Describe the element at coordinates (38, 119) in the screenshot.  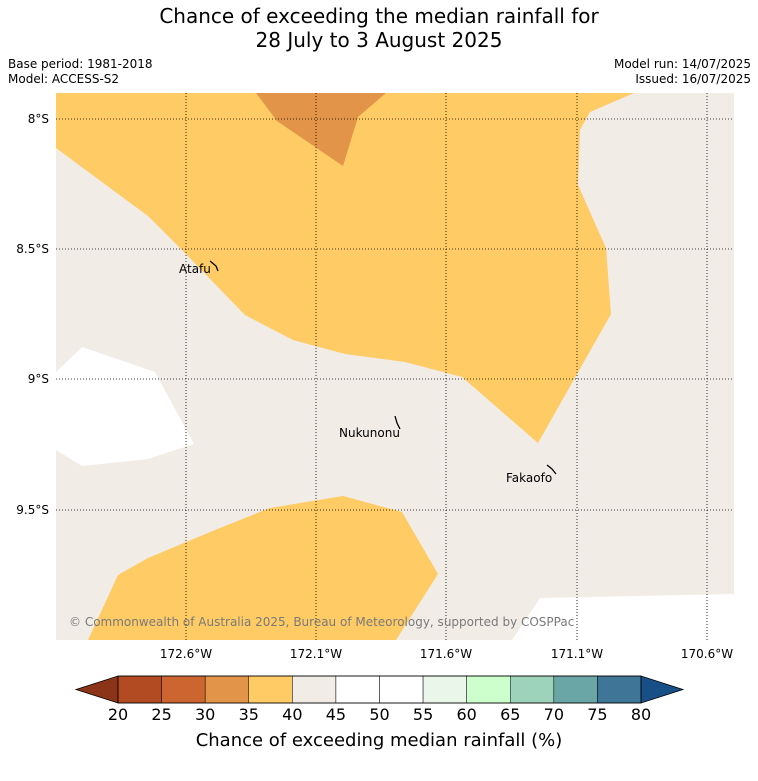
I see `lat-label-0: 8°S` at that location.